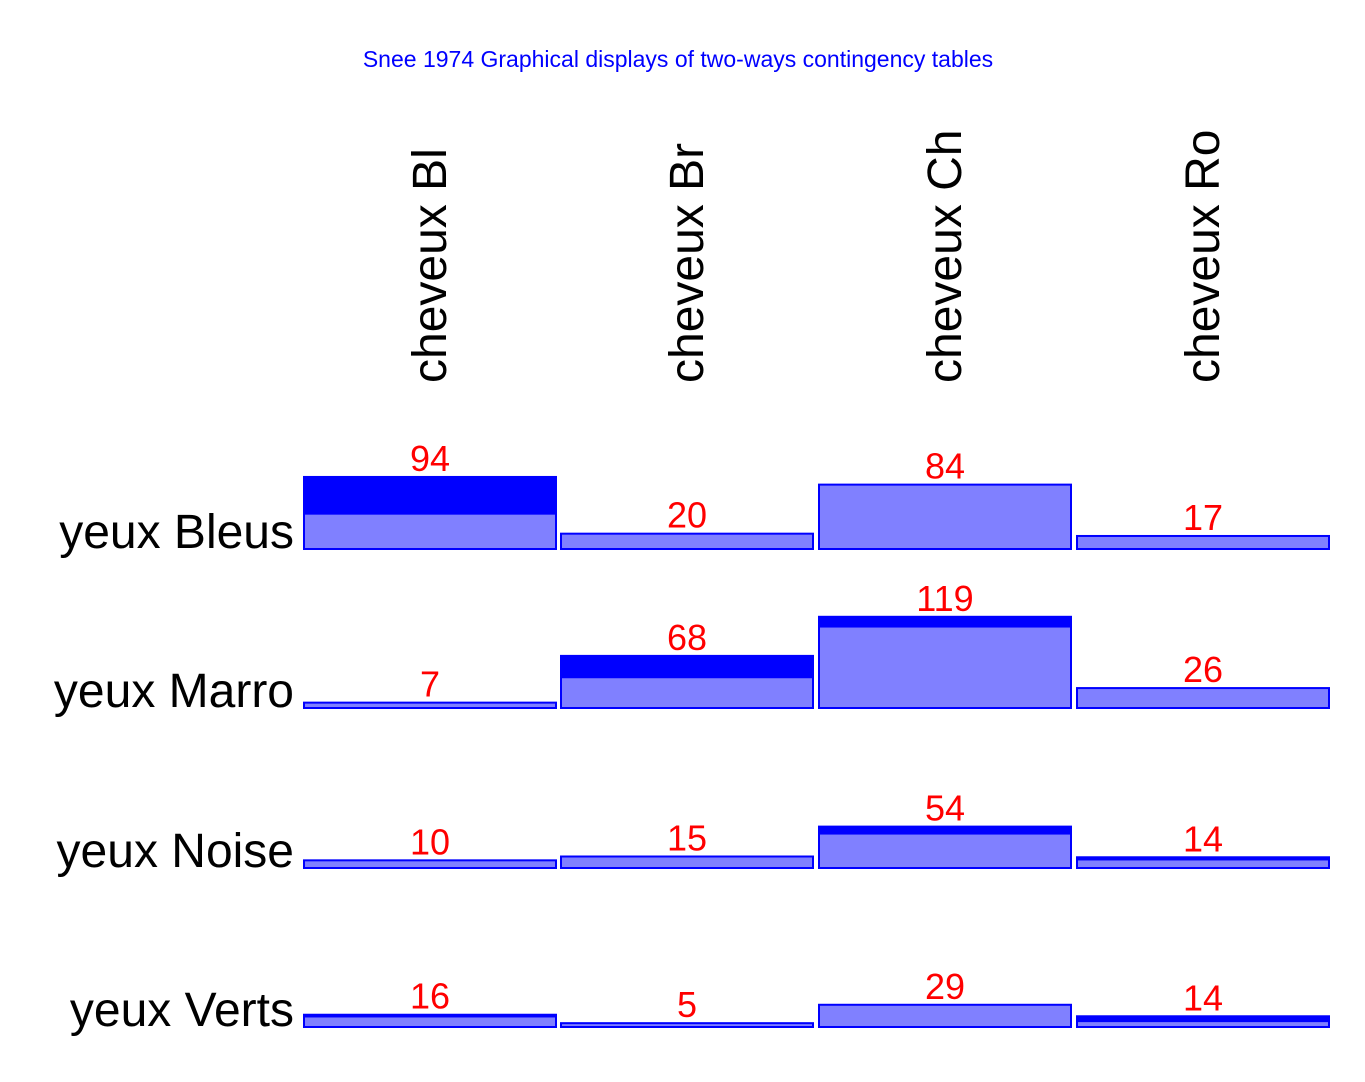 The height and width of the screenshot is (1082, 1365). What do you see at coordinates (944, 598) in the screenshot?
I see `value-label: 119` at bounding box center [944, 598].